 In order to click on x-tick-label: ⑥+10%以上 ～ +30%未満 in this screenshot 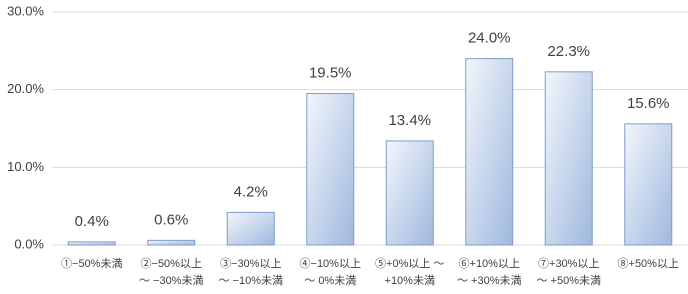, I will do `click(489, 272)`.